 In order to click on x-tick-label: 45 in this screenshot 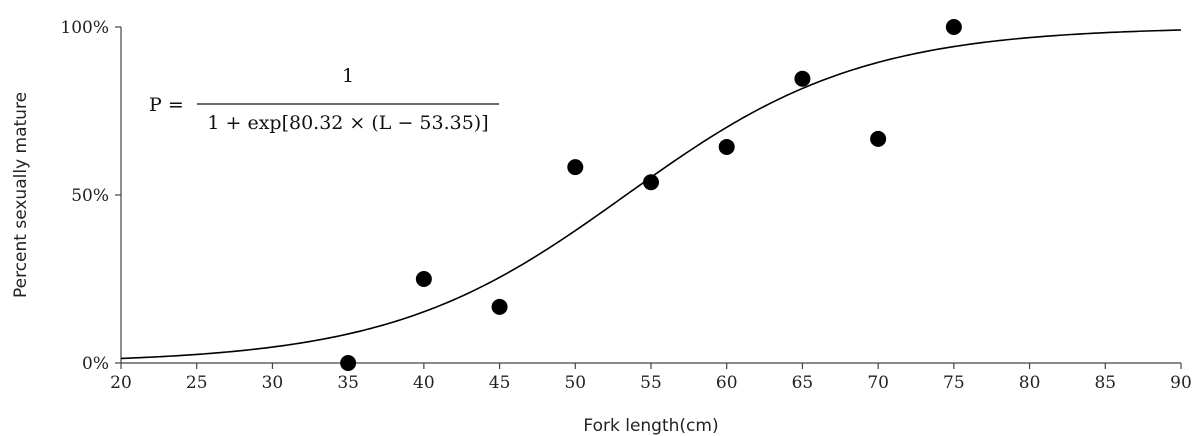, I will do `click(500, 383)`.